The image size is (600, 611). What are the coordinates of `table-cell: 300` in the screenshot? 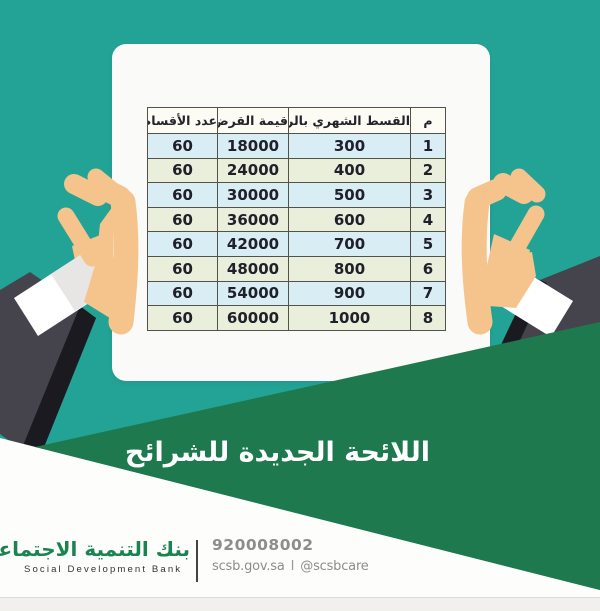 It's located at (349, 146).